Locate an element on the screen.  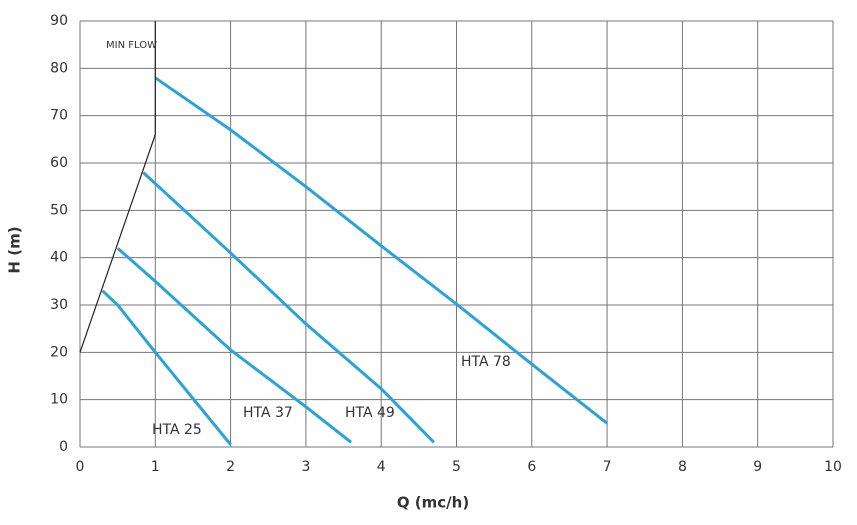
x-tick-label: 3 is located at coordinates (305, 467).